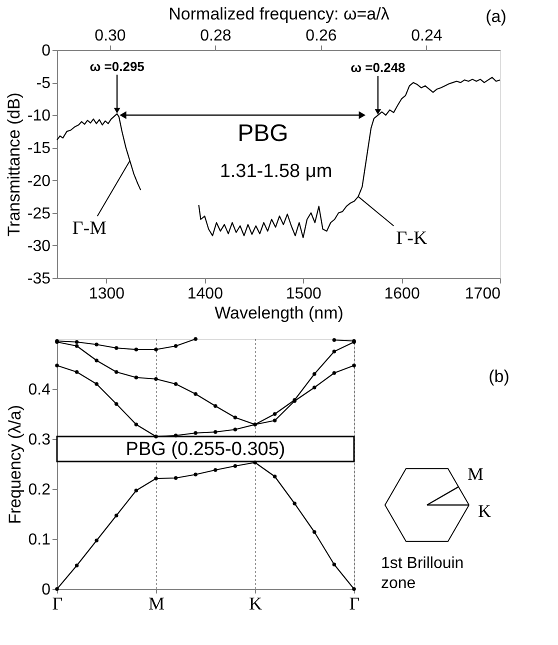  Describe the element at coordinates (117, 66) in the screenshot. I see `annotation: ω =0.295` at that location.